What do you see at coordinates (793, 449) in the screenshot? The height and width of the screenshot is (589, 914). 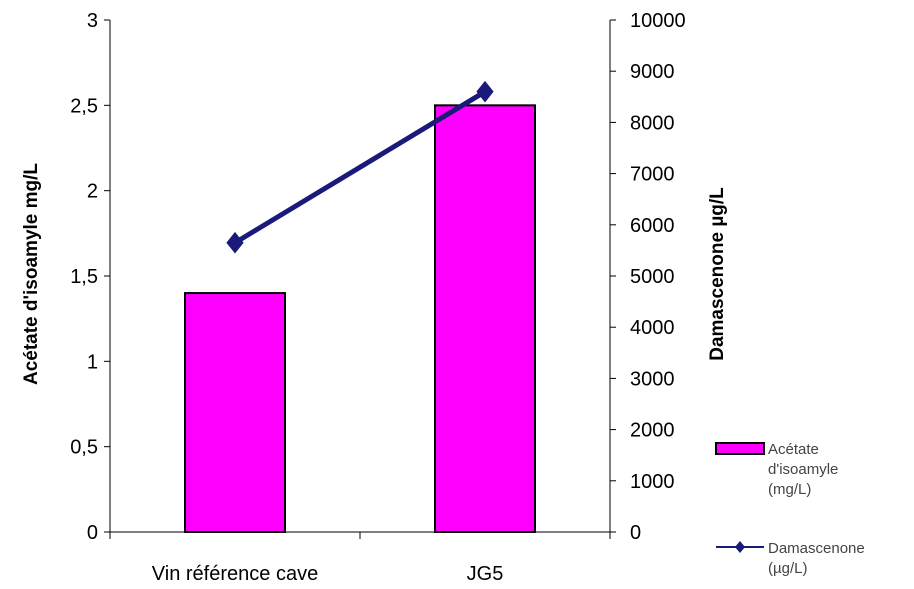 I see `legend-label-line: Acétate` at bounding box center [793, 449].